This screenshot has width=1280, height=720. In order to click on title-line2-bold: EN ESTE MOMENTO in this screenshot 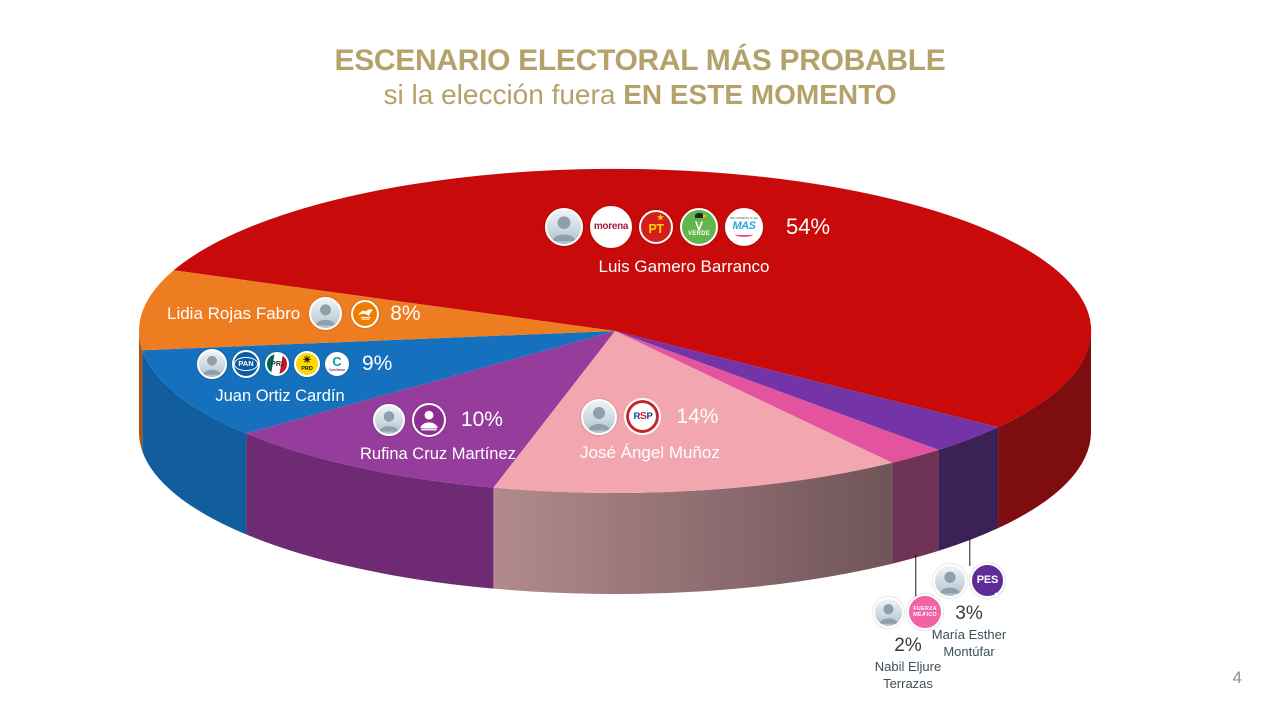, I will do `click(760, 94)`.